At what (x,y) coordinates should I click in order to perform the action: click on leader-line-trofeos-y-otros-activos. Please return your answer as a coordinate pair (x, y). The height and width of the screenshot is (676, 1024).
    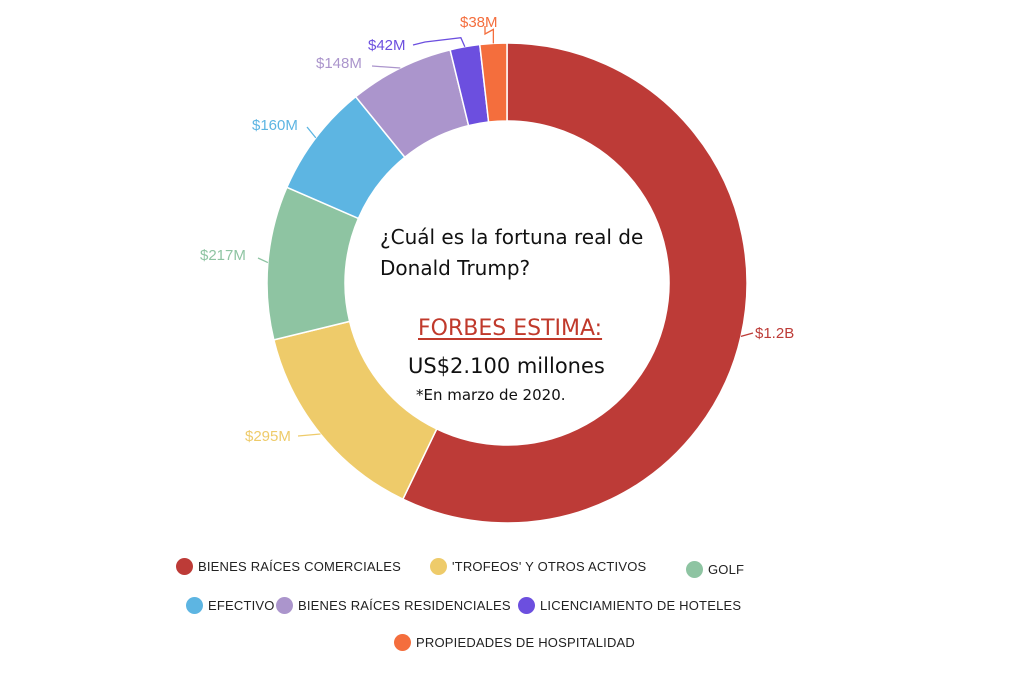
    Looking at the image, I should click on (309, 435).